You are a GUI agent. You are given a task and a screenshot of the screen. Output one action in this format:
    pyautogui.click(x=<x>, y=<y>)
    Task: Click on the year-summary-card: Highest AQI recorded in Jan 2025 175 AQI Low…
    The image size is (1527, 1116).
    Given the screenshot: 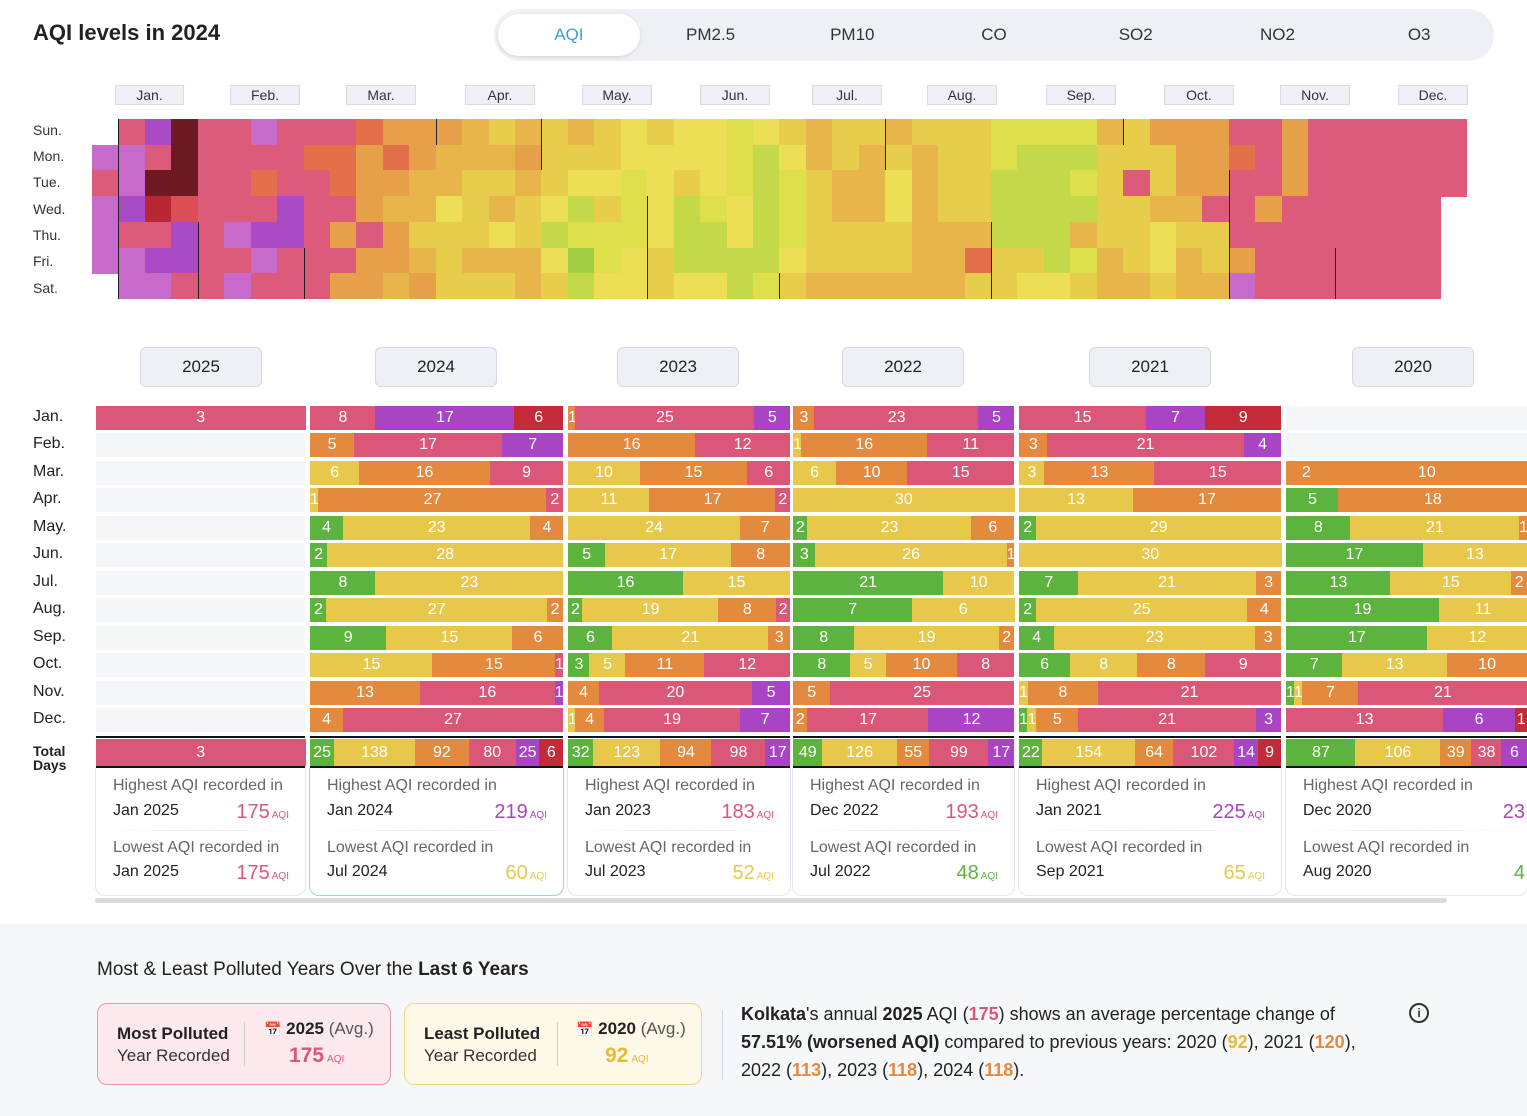 What is the action you would take?
    pyautogui.click(x=200, y=832)
    